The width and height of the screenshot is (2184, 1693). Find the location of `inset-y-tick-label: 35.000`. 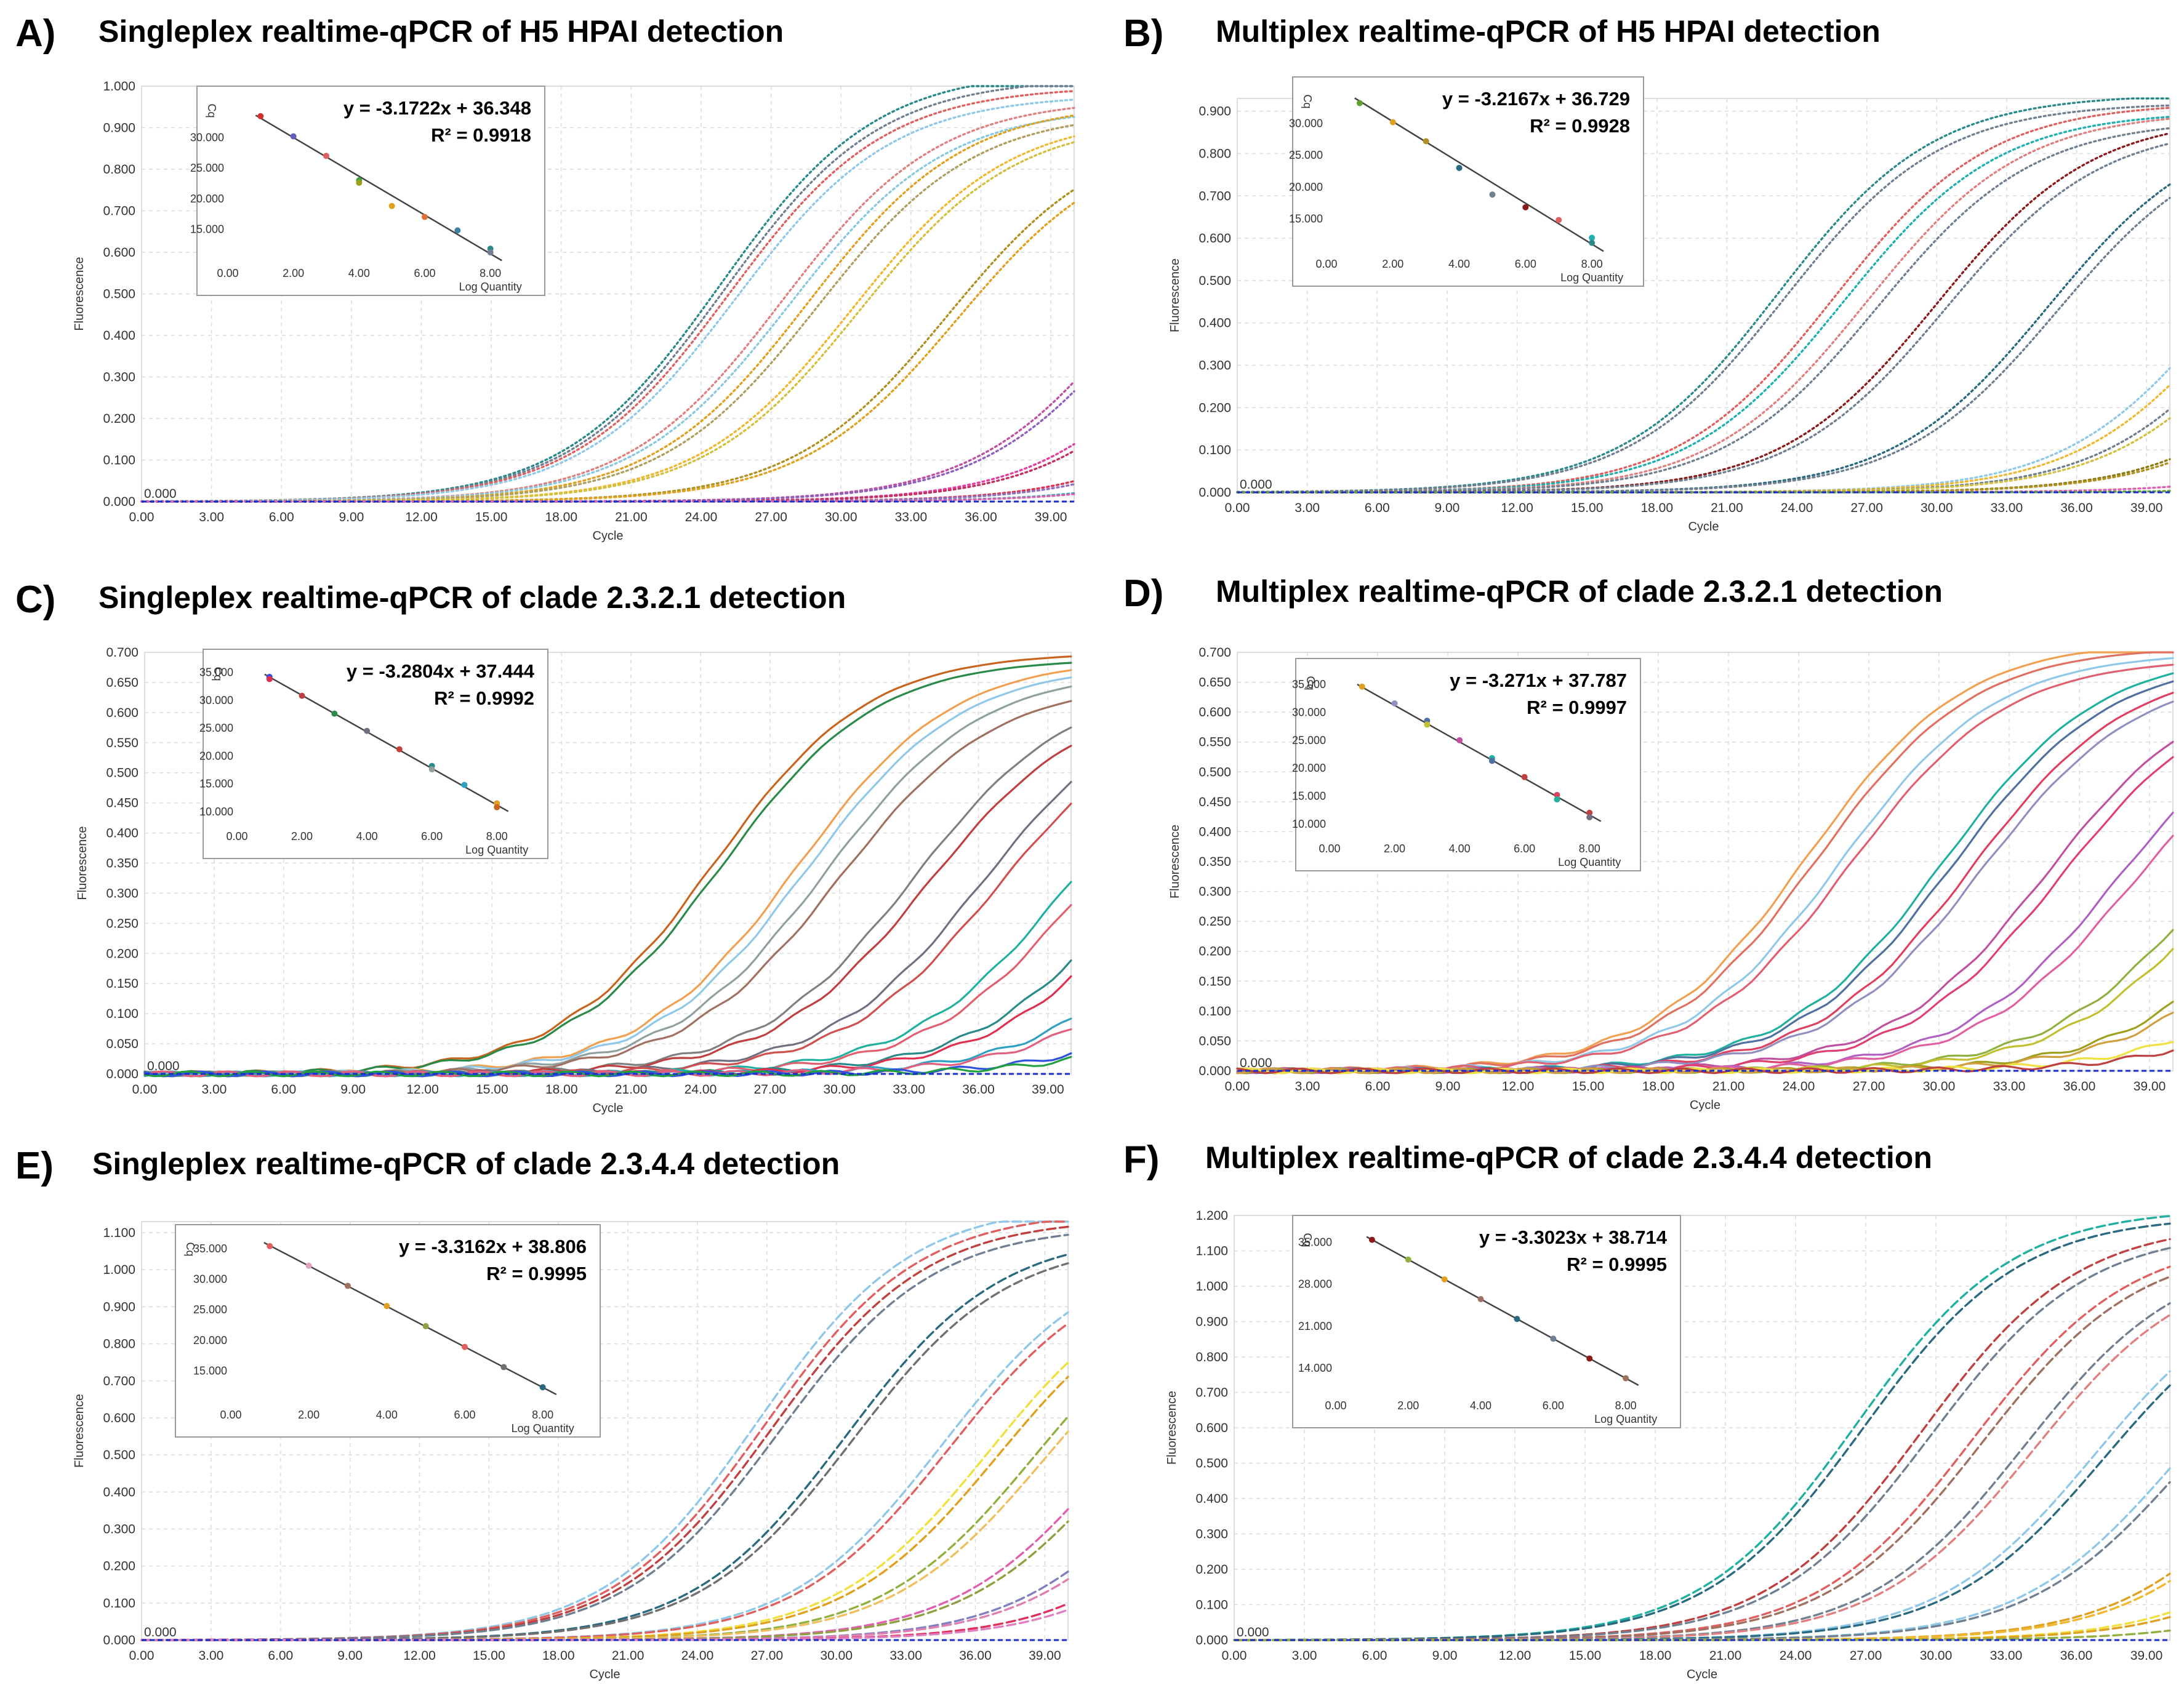

inset-y-tick-label: 35.000 is located at coordinates (210, 1249).